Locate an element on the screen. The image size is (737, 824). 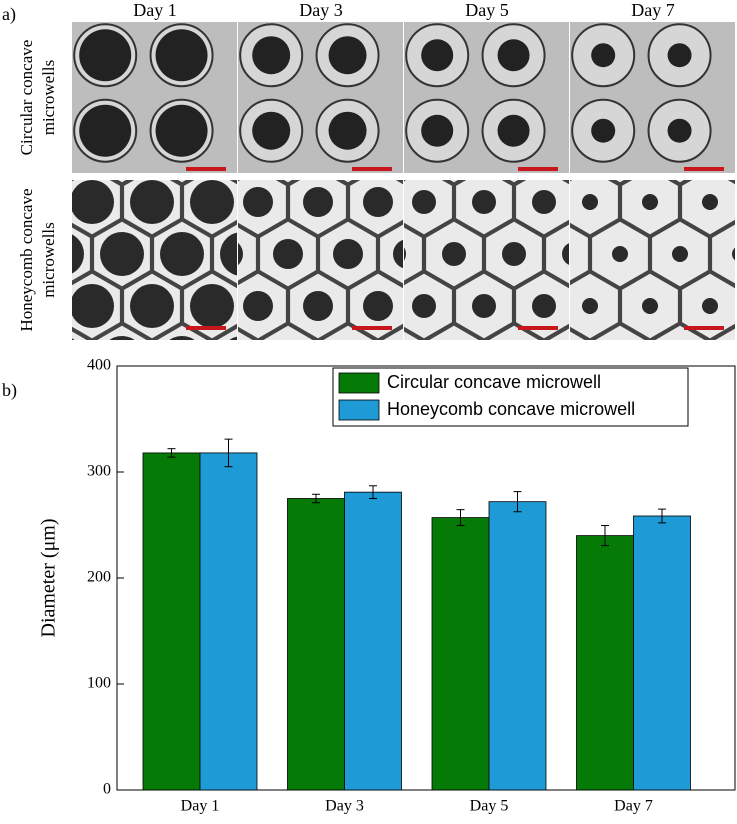
column-header: Day 5 is located at coordinates (487, 10).